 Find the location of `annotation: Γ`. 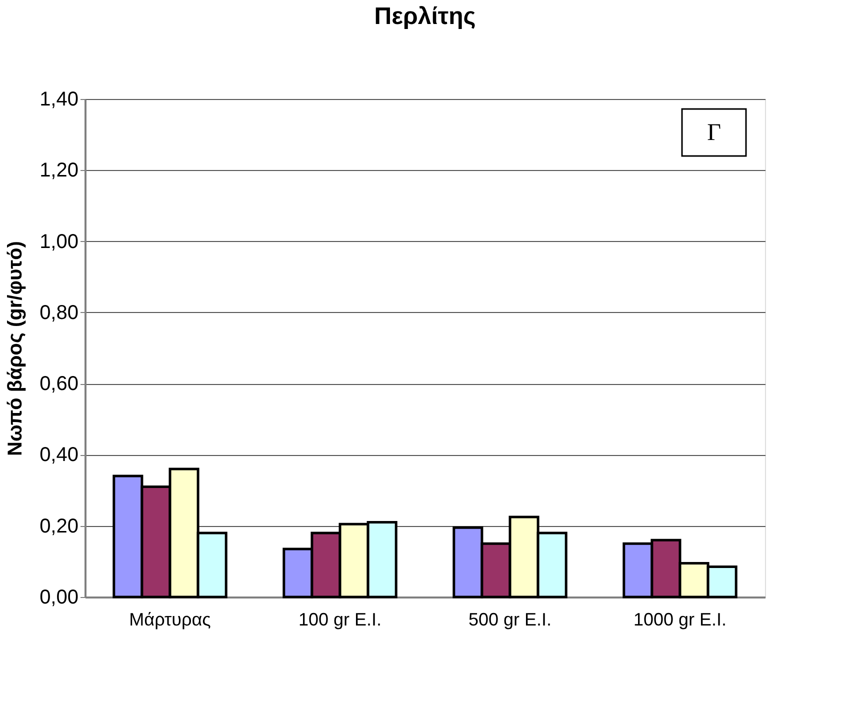

annotation: Γ is located at coordinates (714, 133).